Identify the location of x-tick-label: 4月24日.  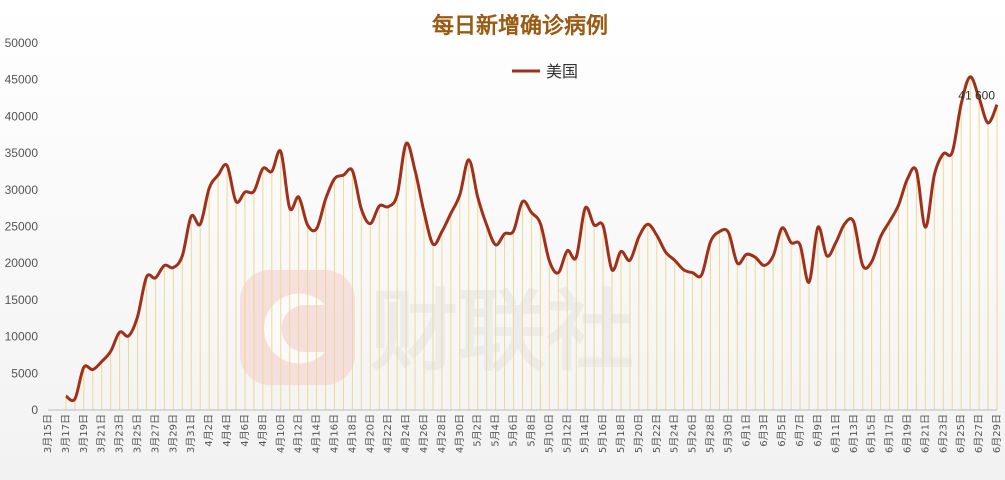
(406, 433).